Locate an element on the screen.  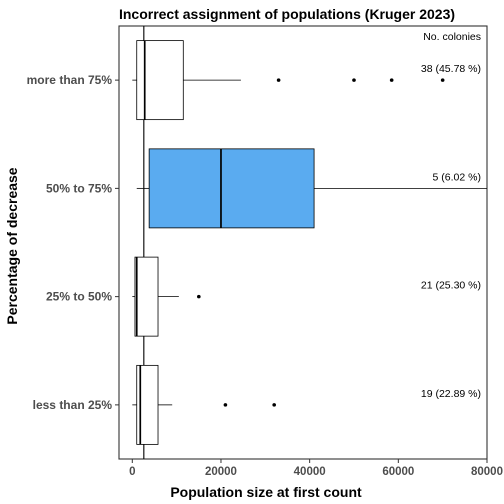
count-label: 21 (25.30 %) is located at coordinates (451, 286).